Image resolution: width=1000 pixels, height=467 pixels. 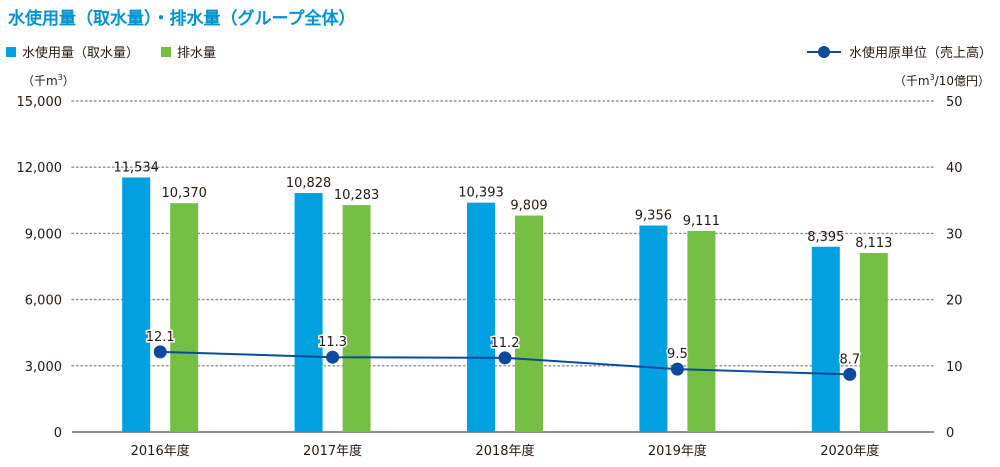 I want to click on bar-discharge-label: 8,113, so click(x=873, y=243).